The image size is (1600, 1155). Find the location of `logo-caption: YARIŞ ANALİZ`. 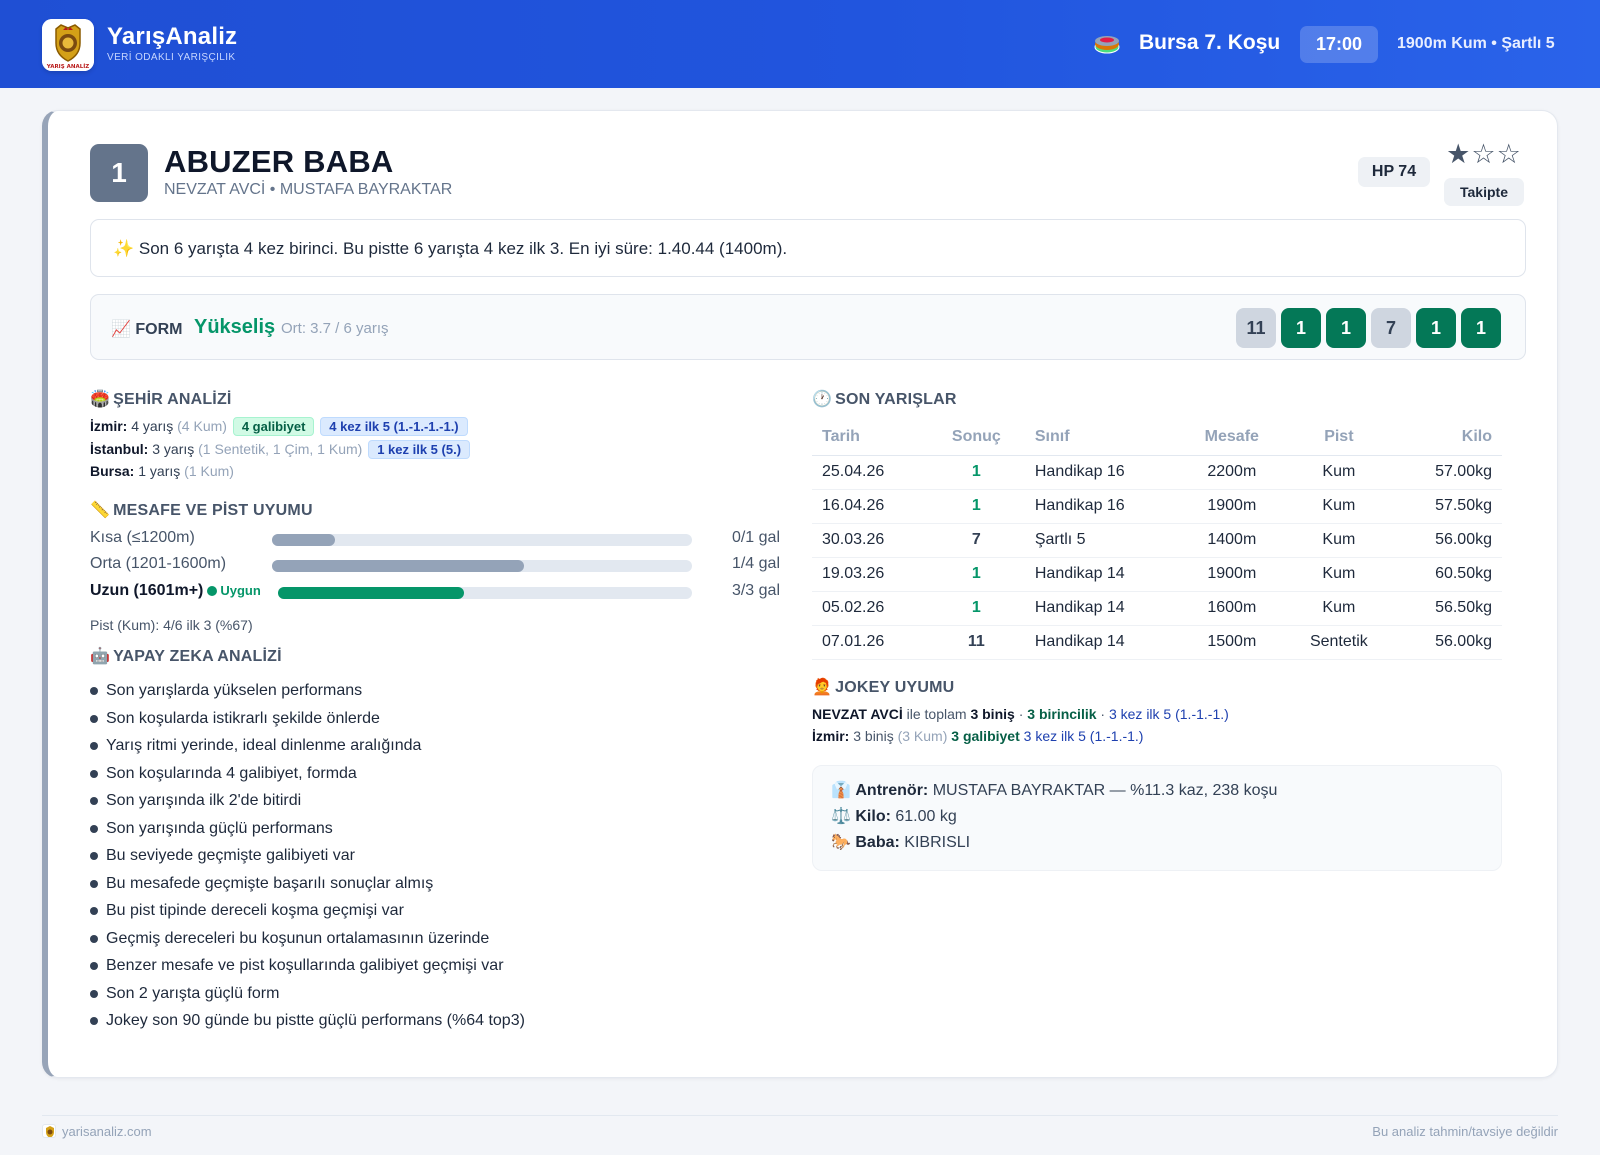

logo-caption: YARIŞ ANALİZ is located at coordinates (68, 66).